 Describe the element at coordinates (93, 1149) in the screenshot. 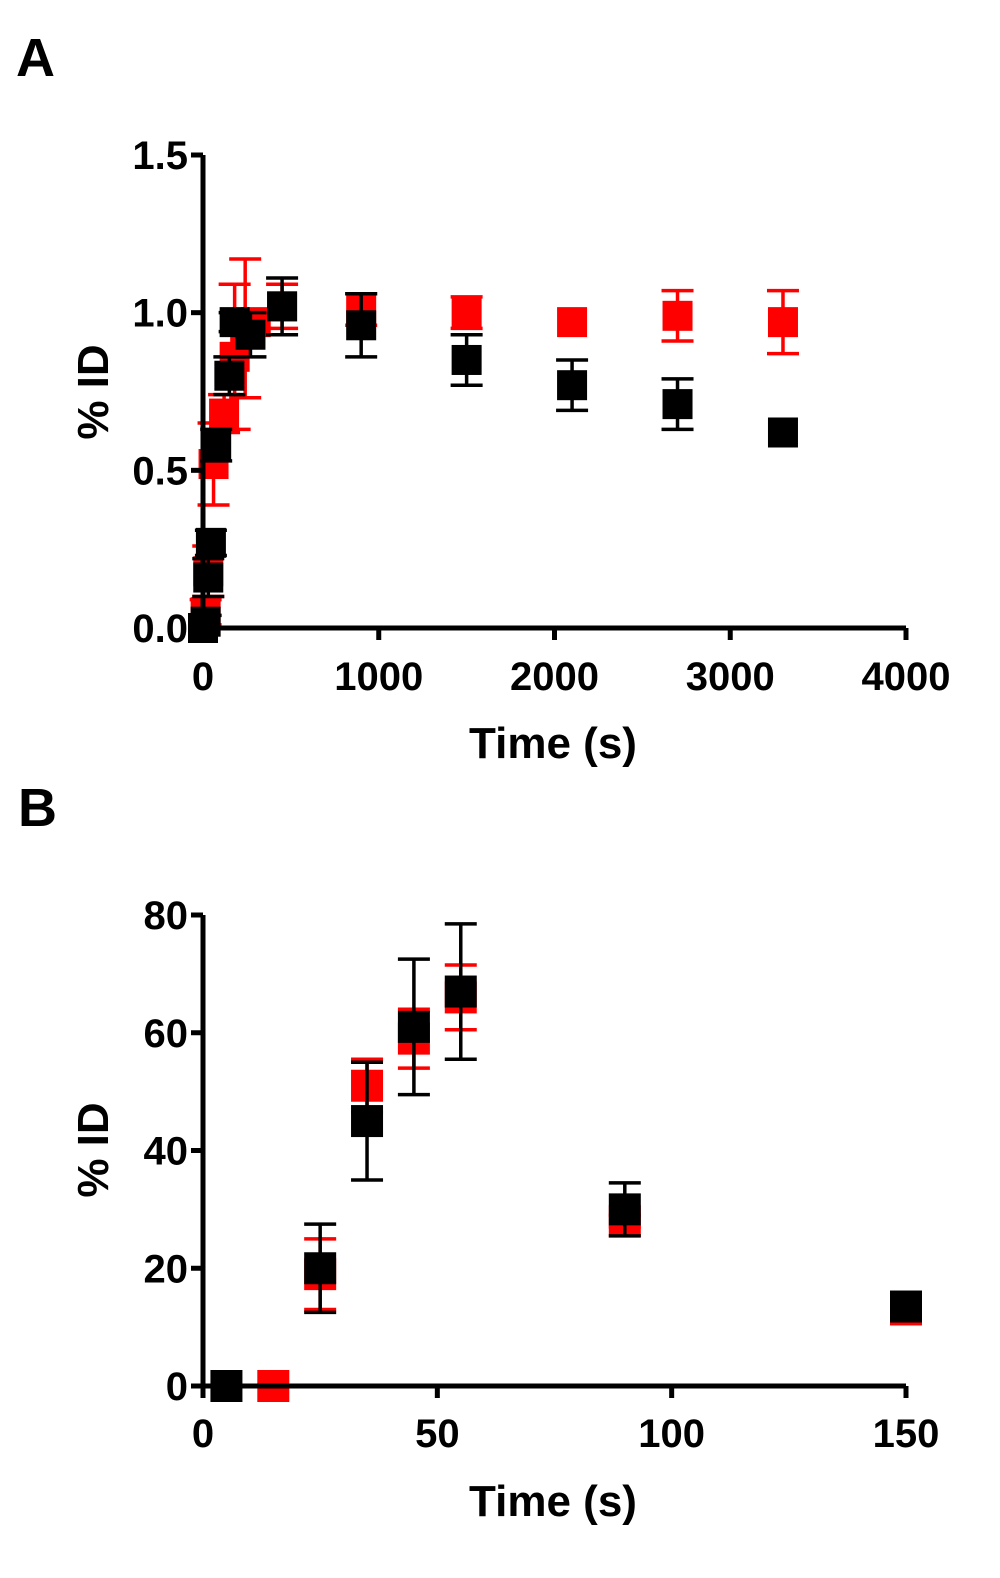

I see `panel-b-y-axis-label: % ID` at that location.